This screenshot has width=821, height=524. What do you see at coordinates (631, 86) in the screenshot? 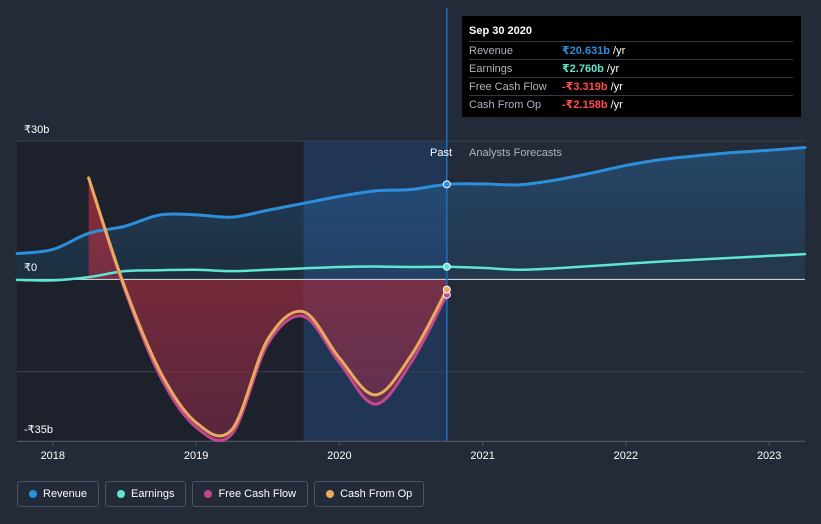
I see `tooltip-row-free-cash-flow: Free Cash Flow -₹3.319b /yr` at bounding box center [631, 86].